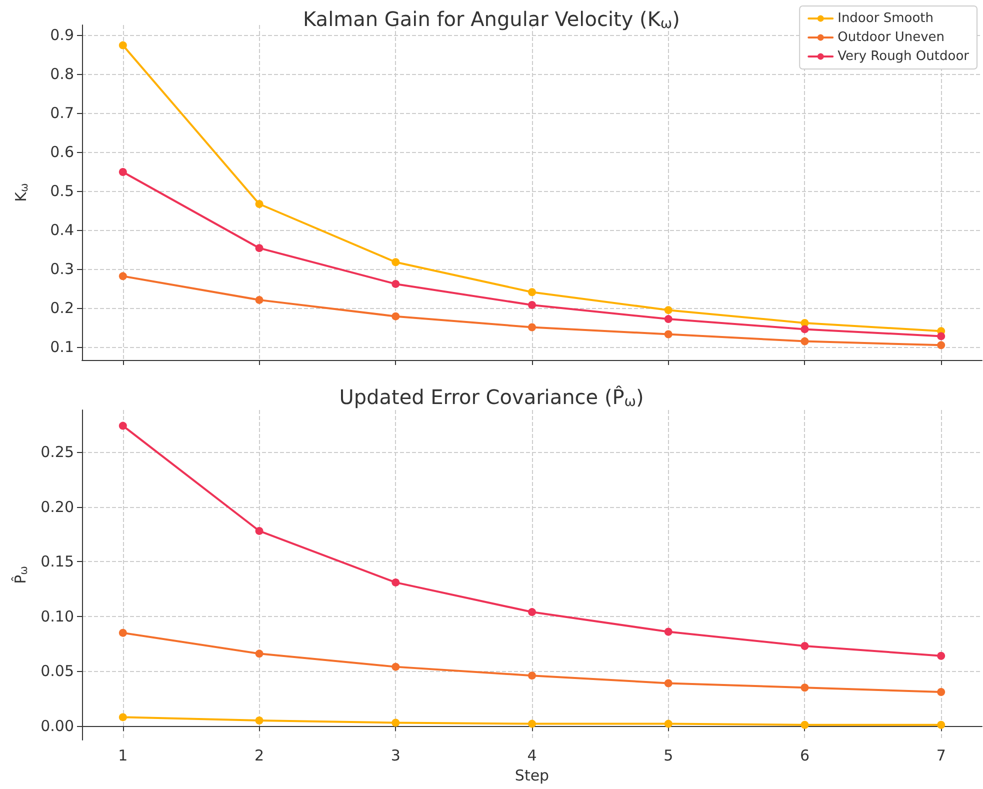  I want to click on x-tick-label: 3, so click(395, 755).